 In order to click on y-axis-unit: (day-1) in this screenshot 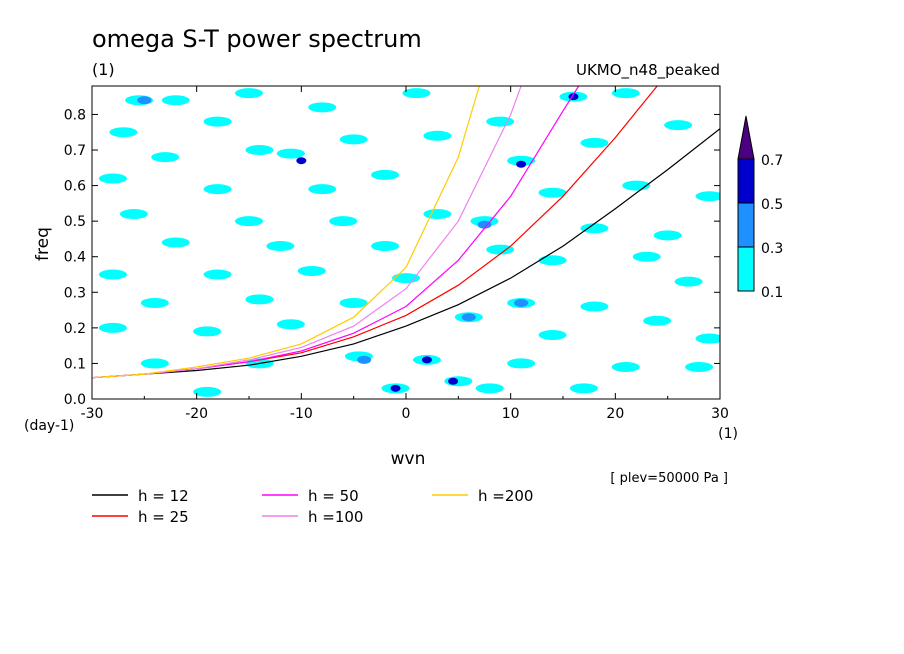, I will do `click(49, 426)`.